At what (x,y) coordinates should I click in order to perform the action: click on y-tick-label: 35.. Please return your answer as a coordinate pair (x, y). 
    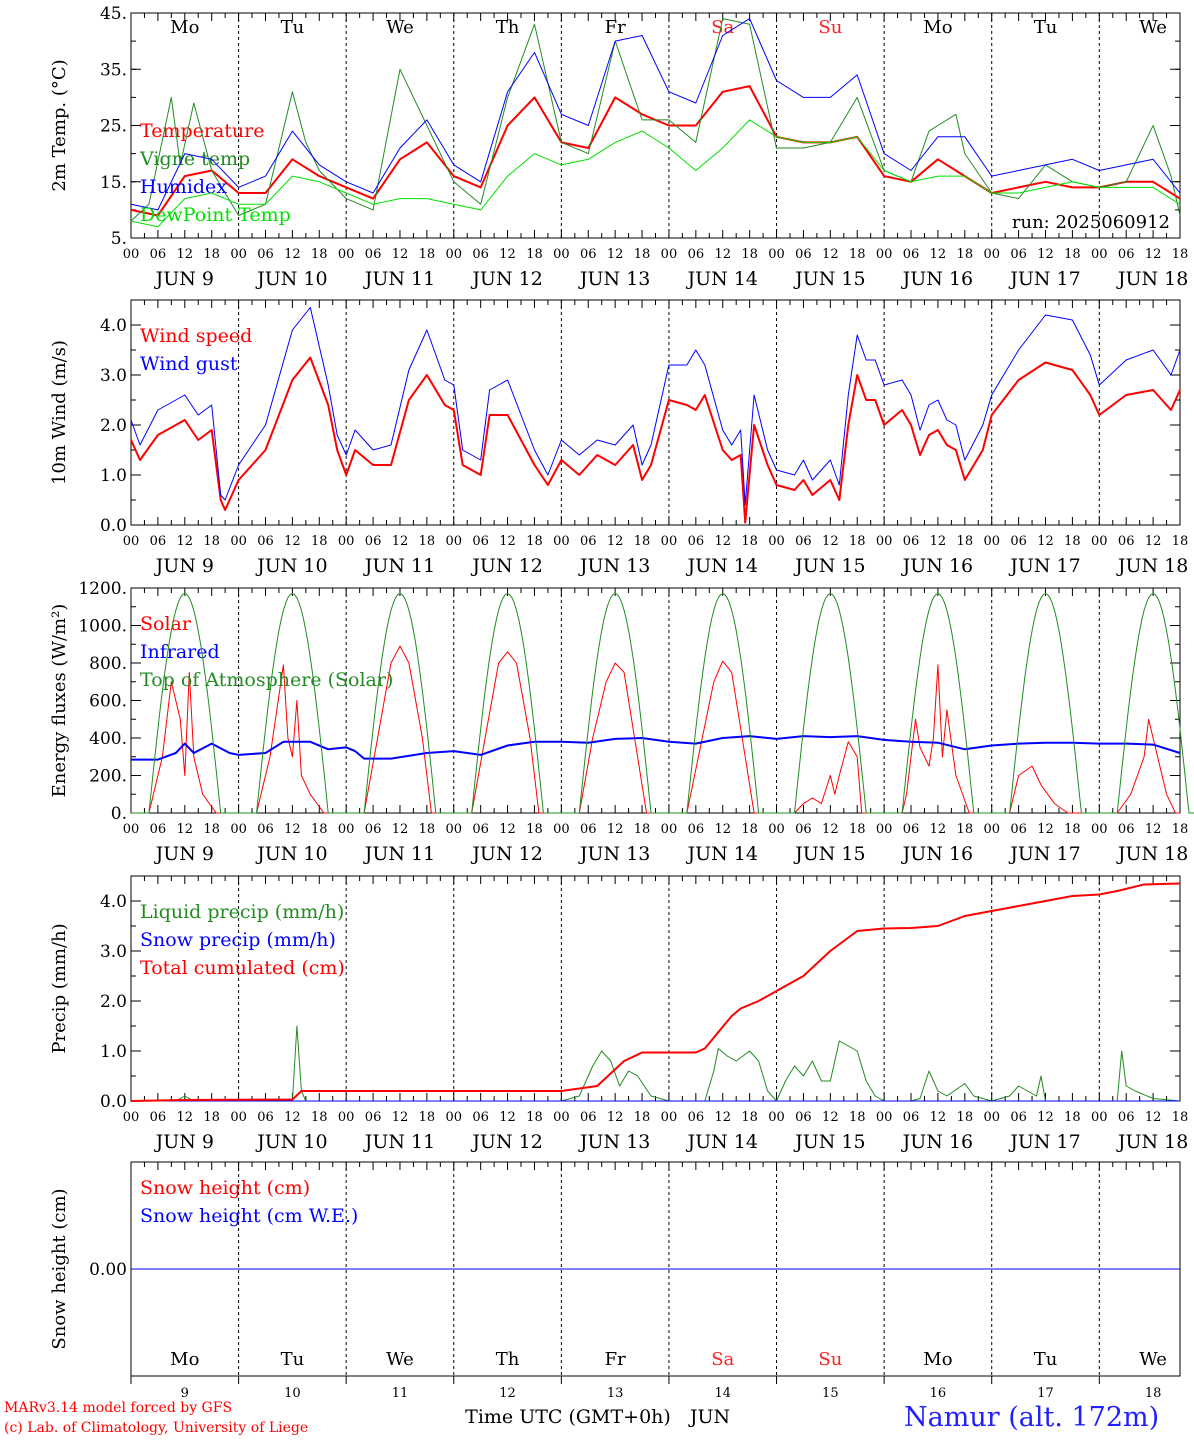
    Looking at the image, I should click on (113, 70).